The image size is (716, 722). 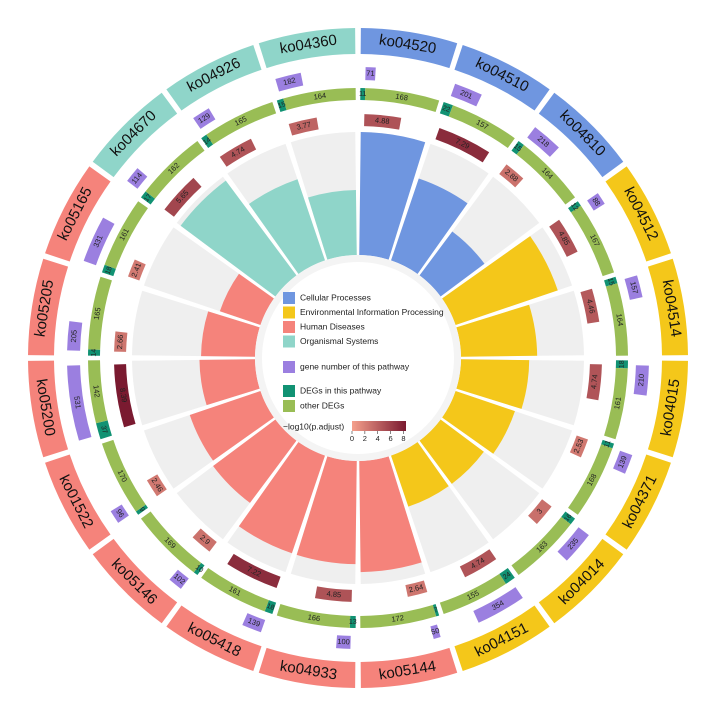 I want to click on gene-number-label: 531, so click(x=77, y=403).